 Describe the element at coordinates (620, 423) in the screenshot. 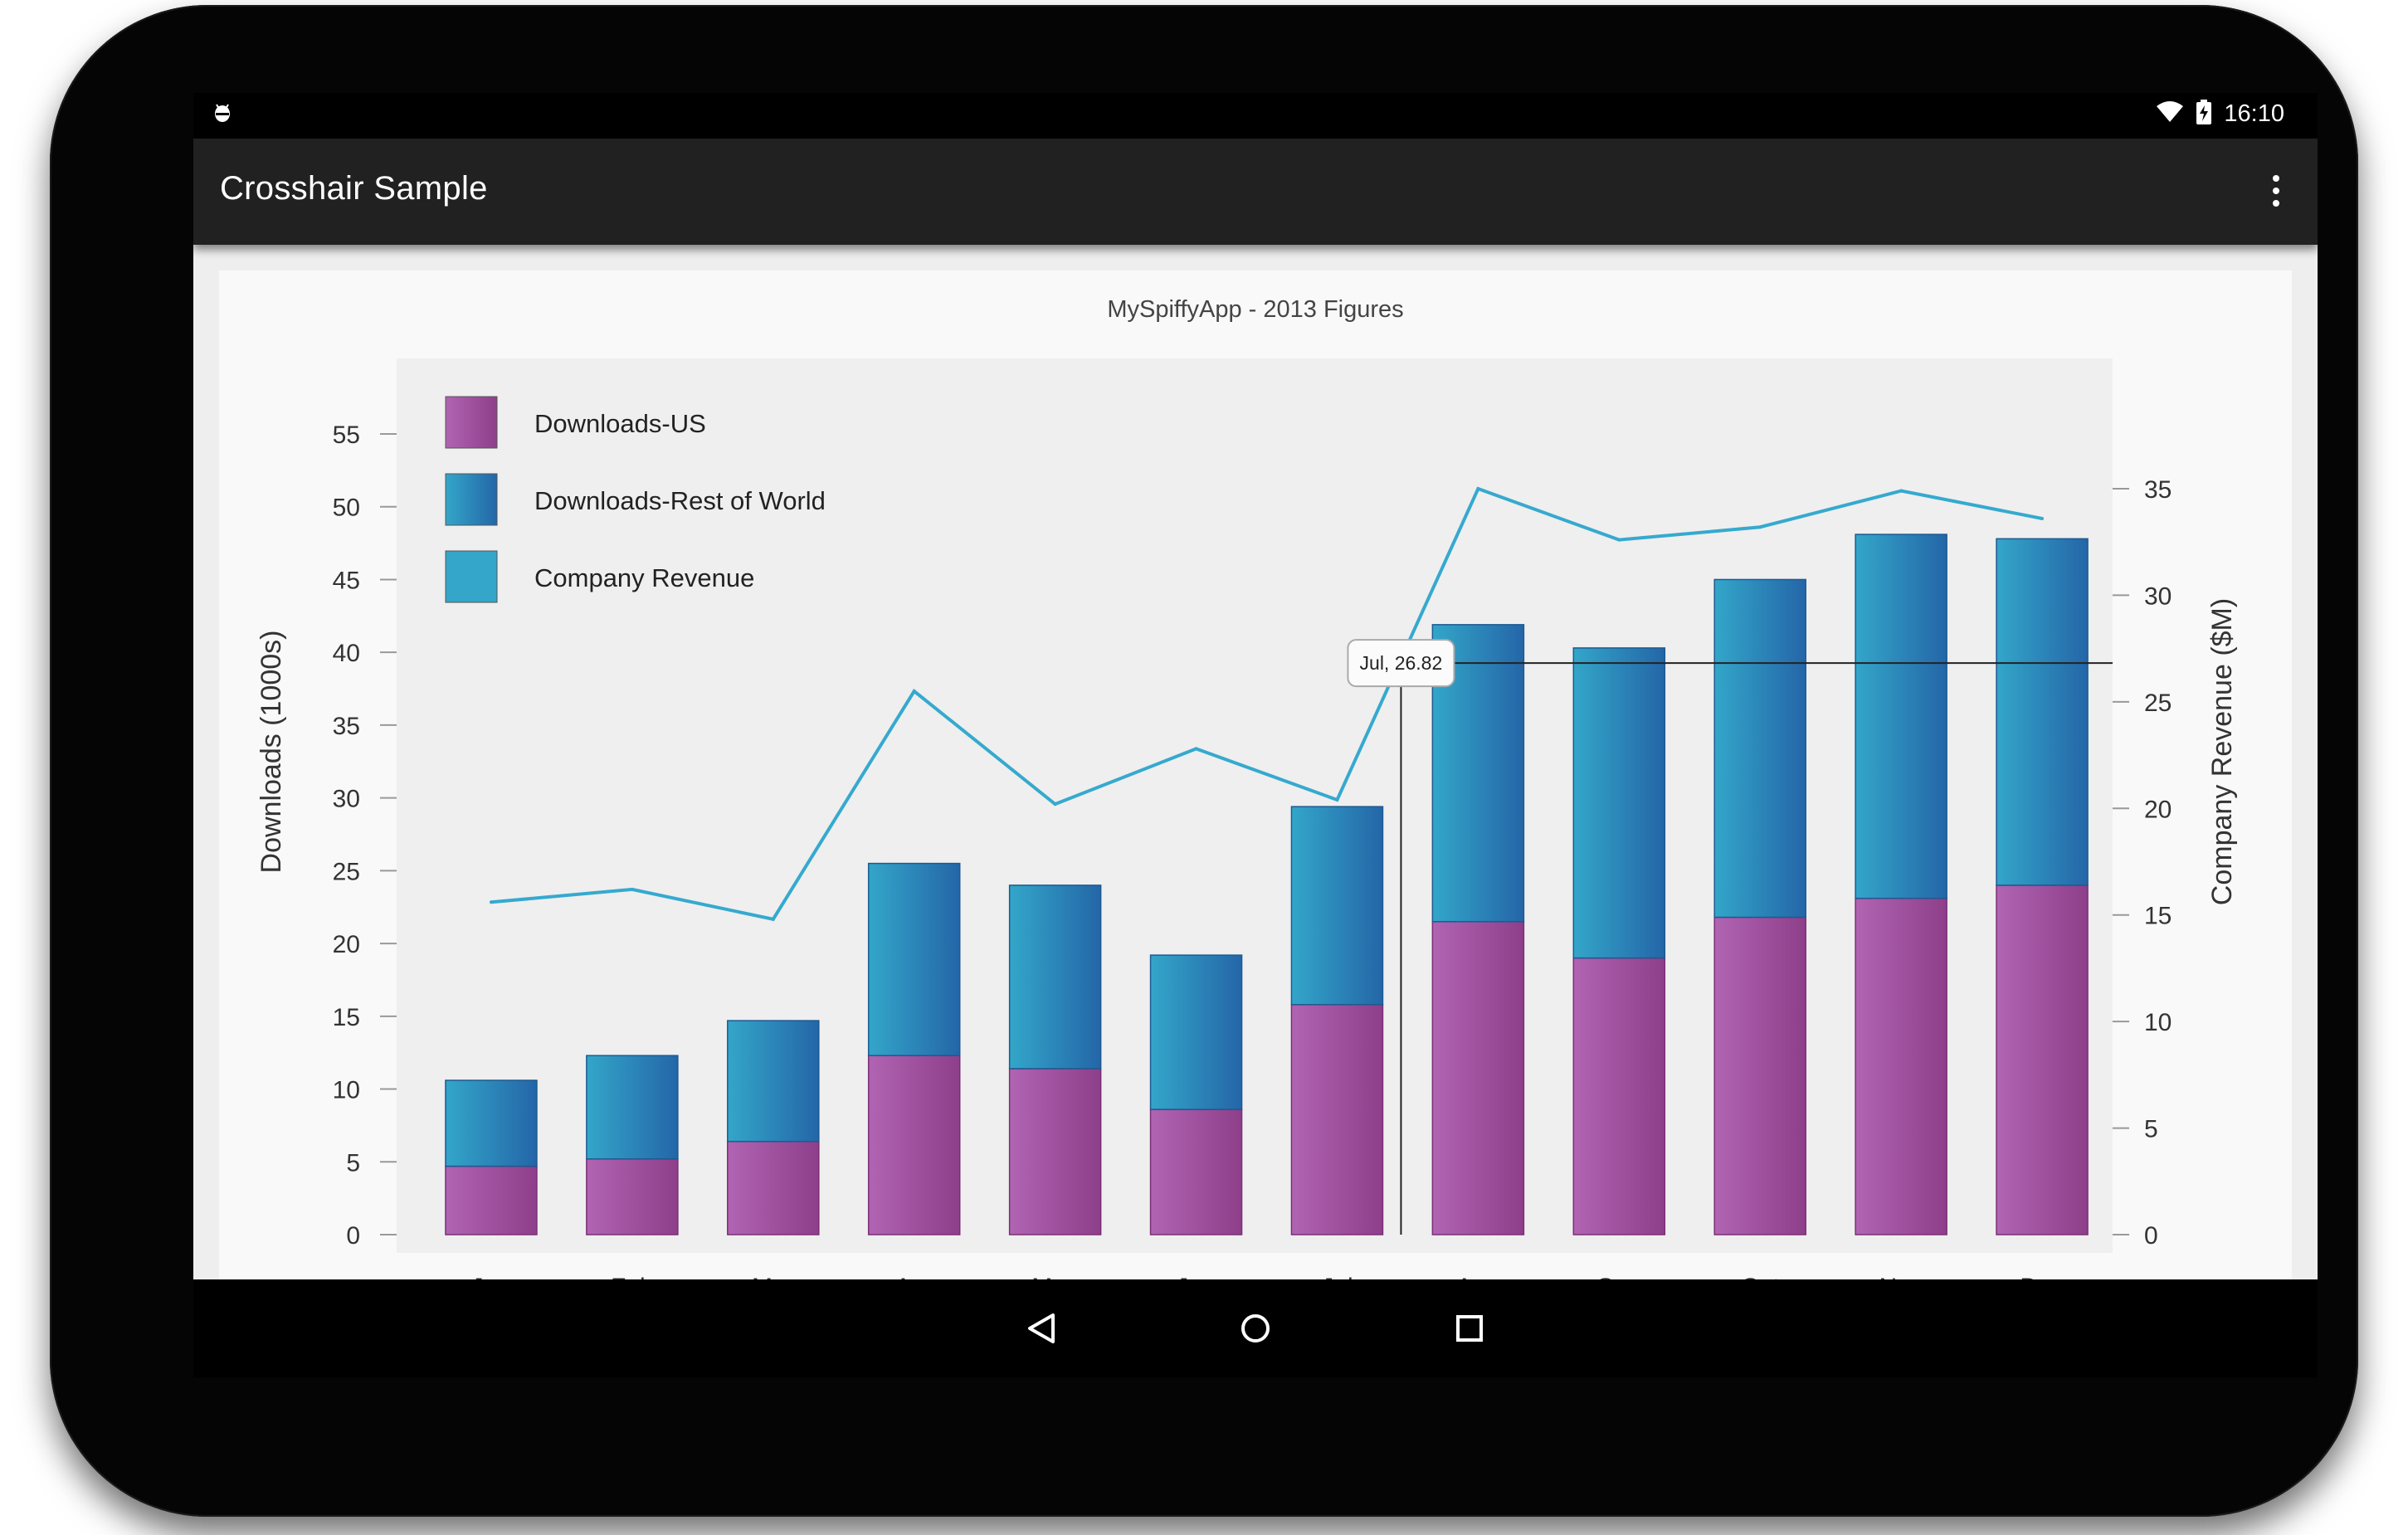

I see `legend-label: Downloads-US` at that location.